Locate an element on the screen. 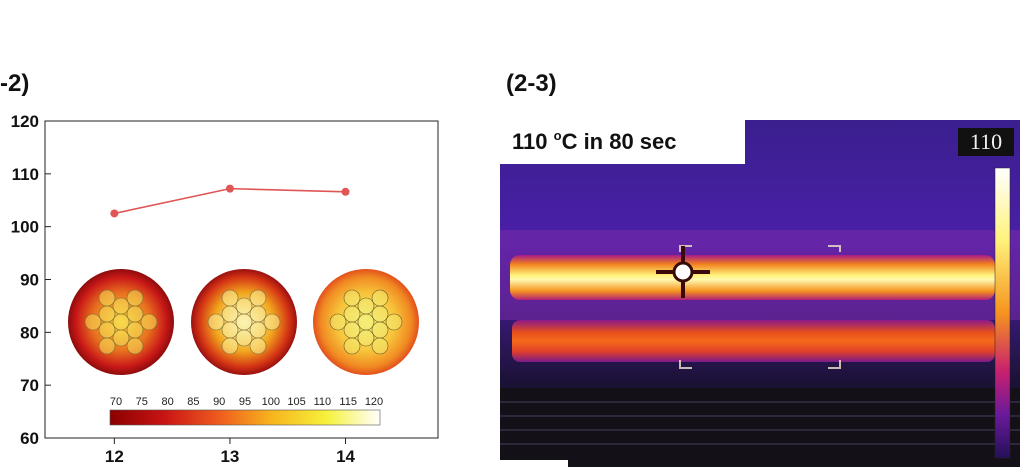 The image size is (1024, 467). thermal-caption: 110 oC in 80 sec is located at coordinates (622, 142).